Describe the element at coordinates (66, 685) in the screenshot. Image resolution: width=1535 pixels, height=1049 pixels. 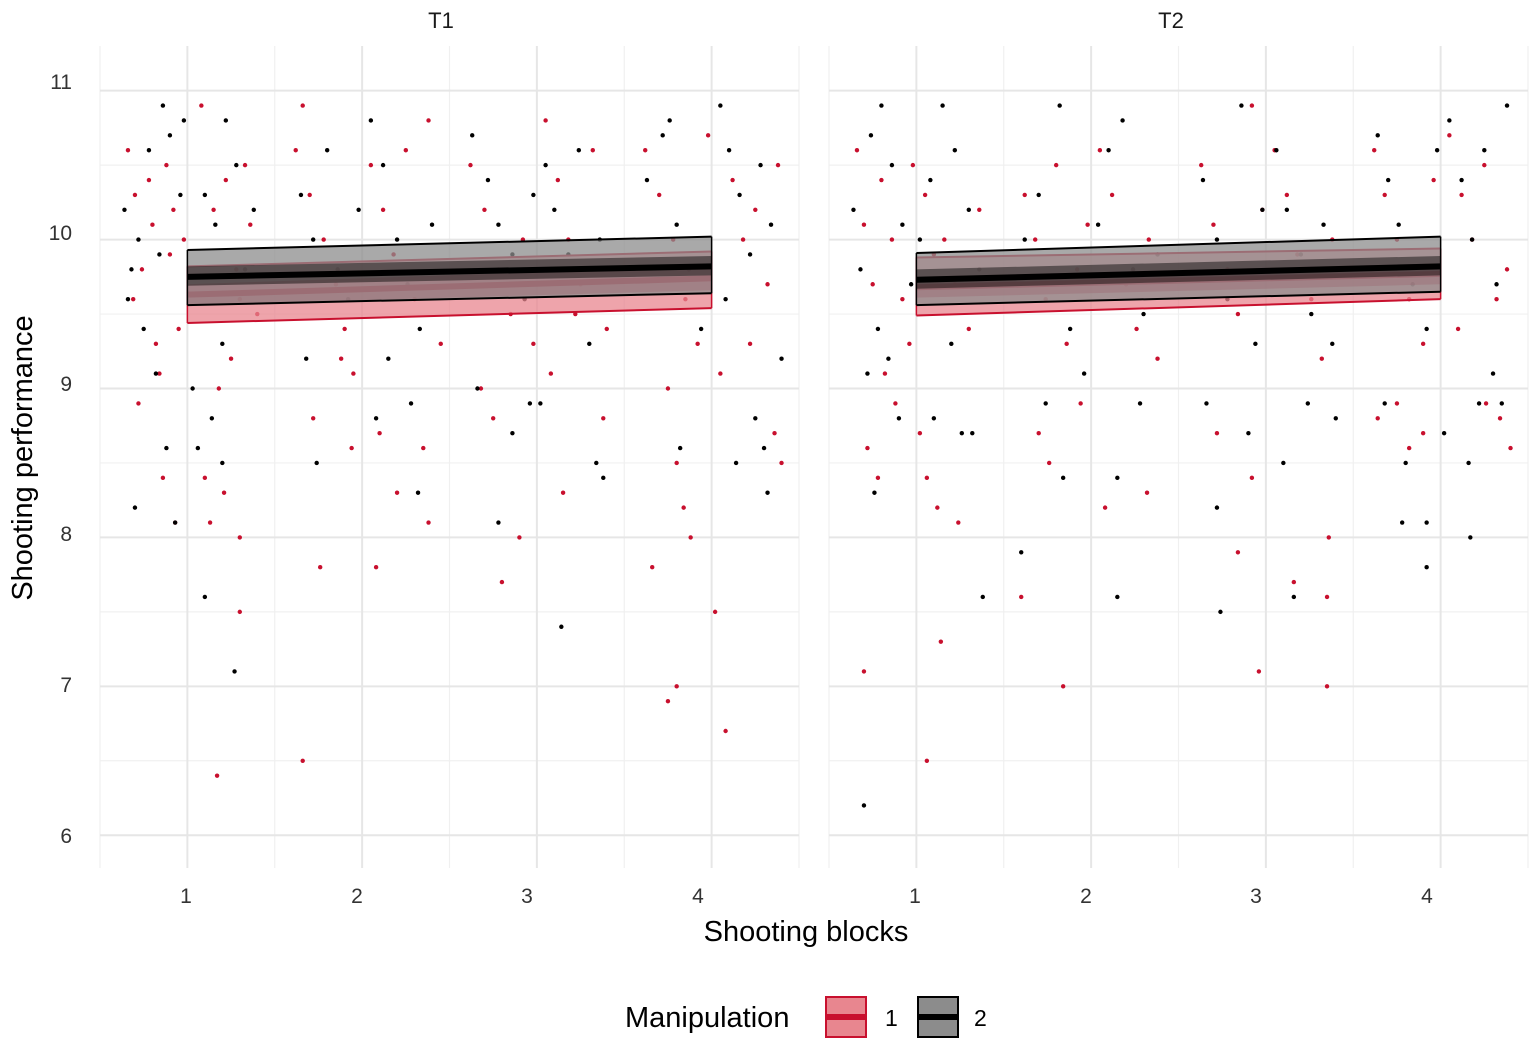
I see `y-tick-label: 7` at that location.